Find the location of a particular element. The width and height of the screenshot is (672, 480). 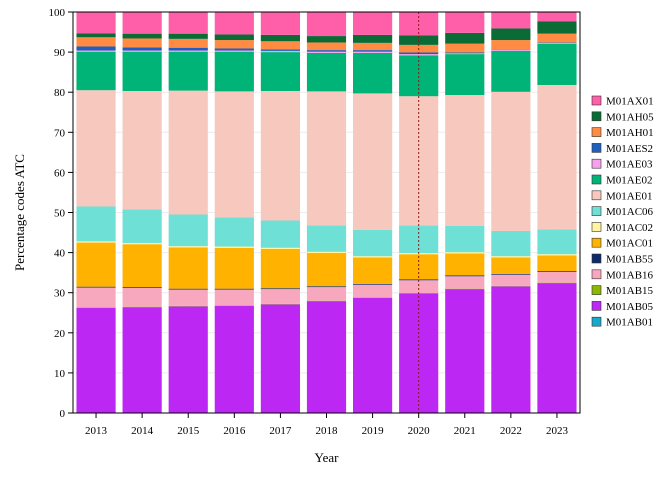

legend-item-m01ab05: M01AB05 is located at coordinates (622, 307).